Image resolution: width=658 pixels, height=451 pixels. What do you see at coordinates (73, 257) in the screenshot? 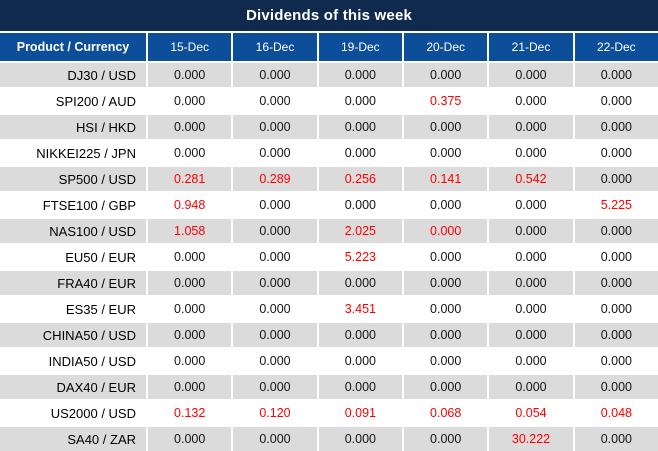
I see `row-label: EU50 / EUR` at bounding box center [73, 257].